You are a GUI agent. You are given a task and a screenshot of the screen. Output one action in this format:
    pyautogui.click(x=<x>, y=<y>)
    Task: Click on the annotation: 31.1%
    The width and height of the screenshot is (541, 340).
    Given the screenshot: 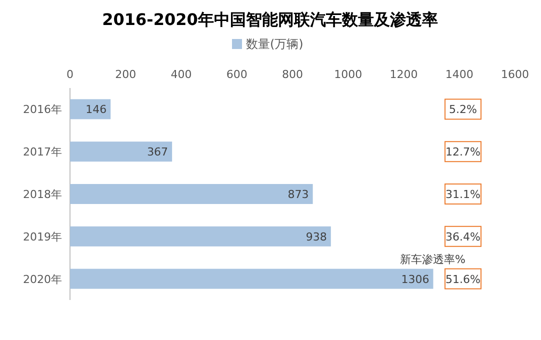 What is the action you would take?
    pyautogui.click(x=463, y=194)
    